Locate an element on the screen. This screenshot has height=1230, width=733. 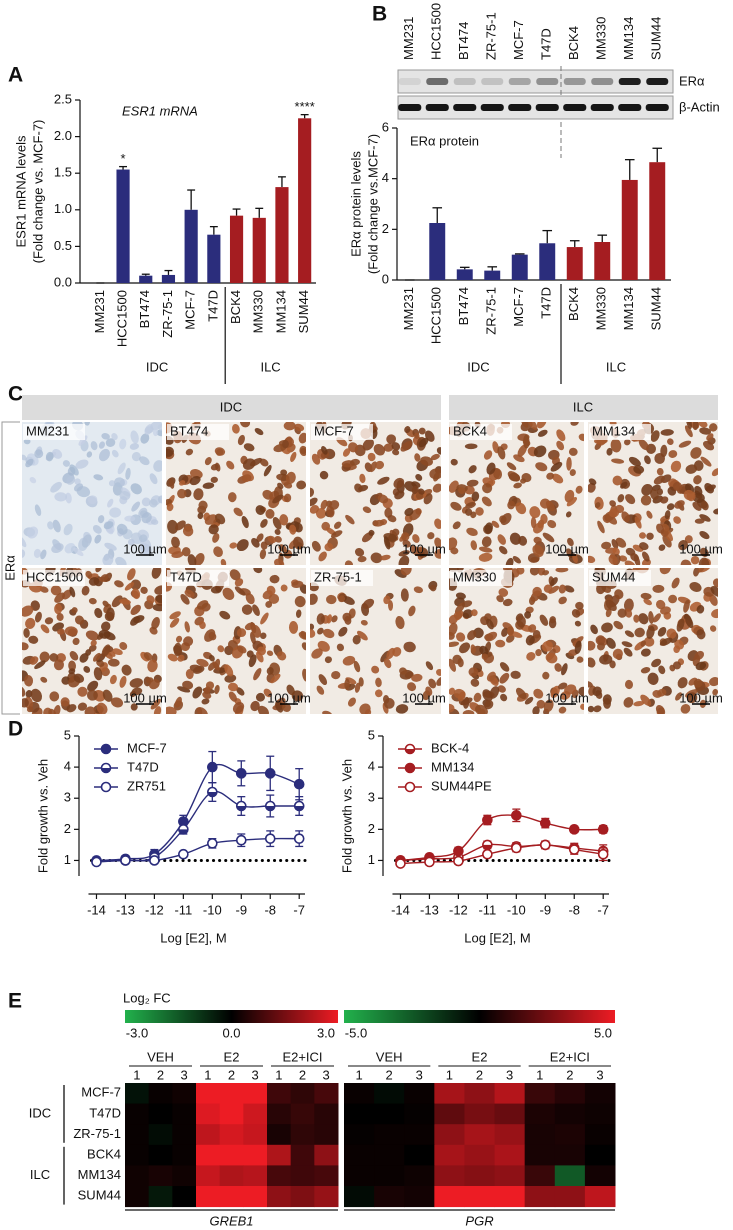
group-label: IDC is located at coordinates (157, 366).